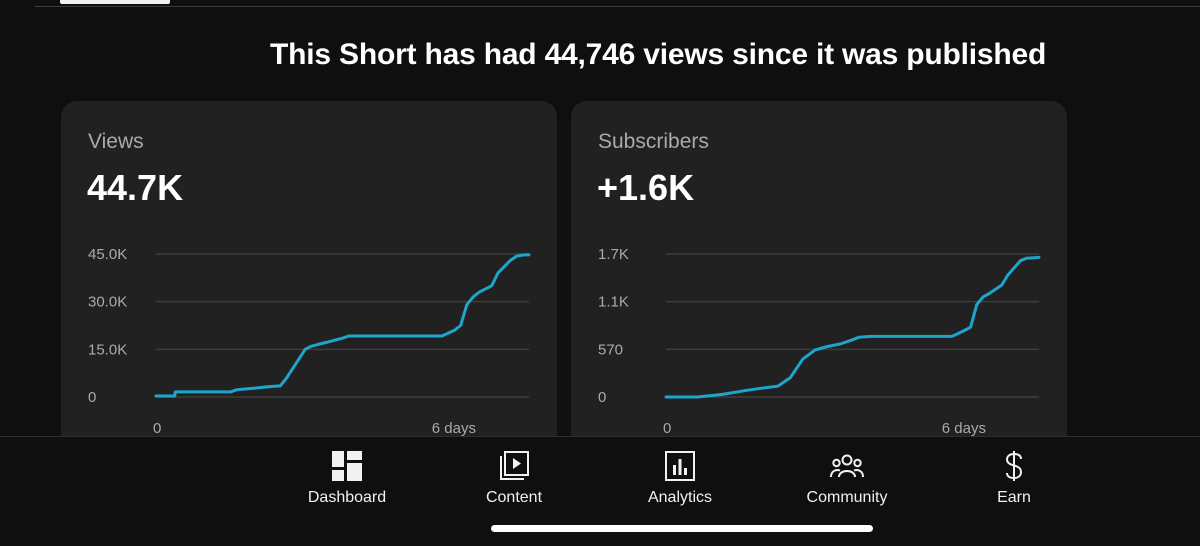  I want to click on dashboard-icon, so click(347, 466).